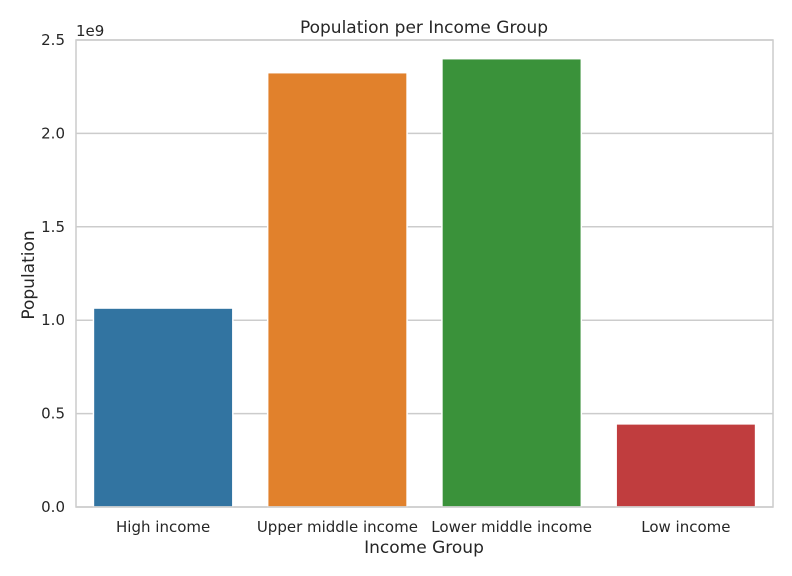  What do you see at coordinates (163, 527) in the screenshot?
I see `x-tick-label: High income` at bounding box center [163, 527].